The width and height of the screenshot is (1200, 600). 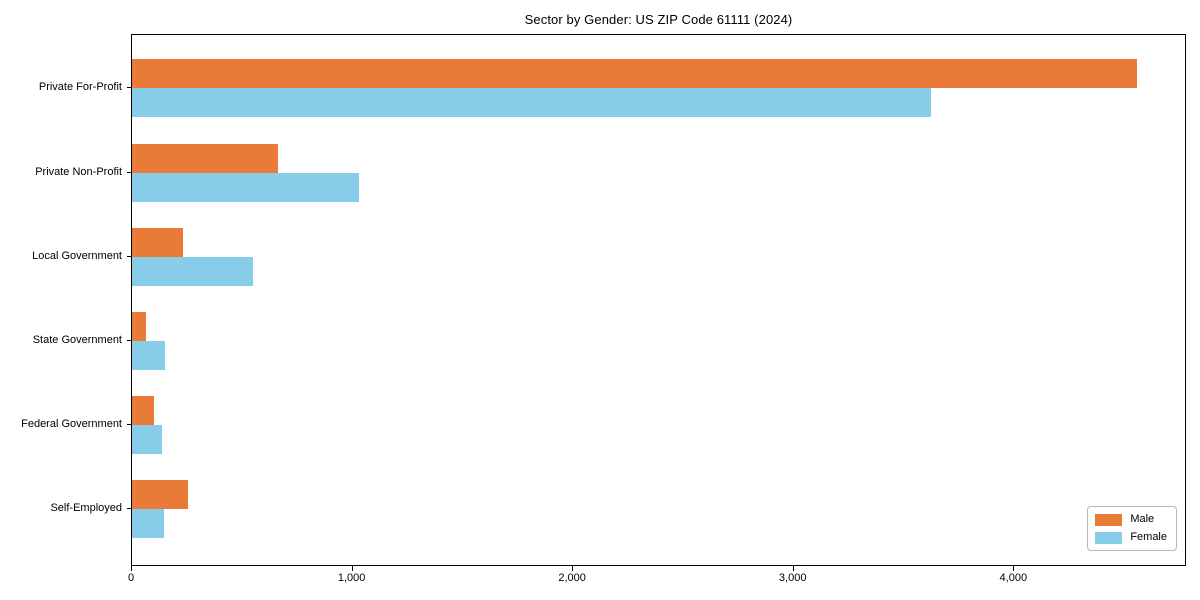 What do you see at coordinates (1013, 578) in the screenshot?
I see `x-tick-label: 4,000` at bounding box center [1013, 578].